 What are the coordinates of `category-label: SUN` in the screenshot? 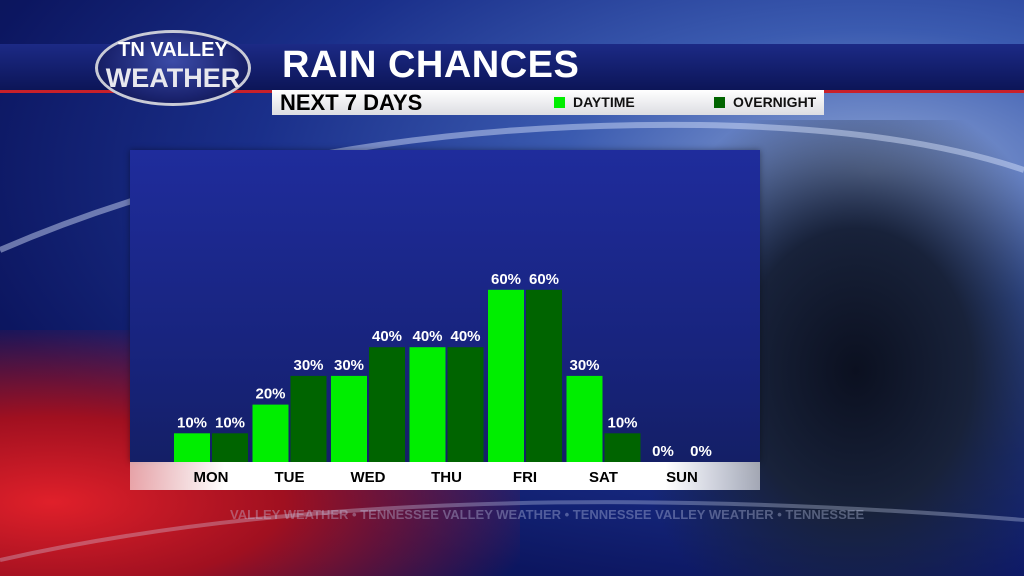 It's located at (682, 477).